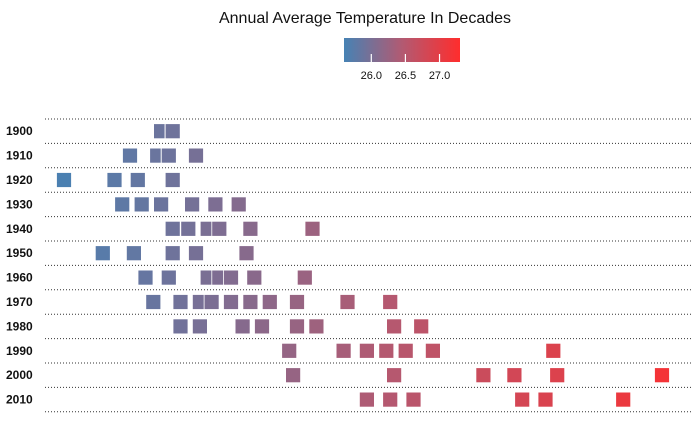 The width and height of the screenshot is (700, 432). I want to click on colorbar-tick-label: 27.0, so click(439, 76).